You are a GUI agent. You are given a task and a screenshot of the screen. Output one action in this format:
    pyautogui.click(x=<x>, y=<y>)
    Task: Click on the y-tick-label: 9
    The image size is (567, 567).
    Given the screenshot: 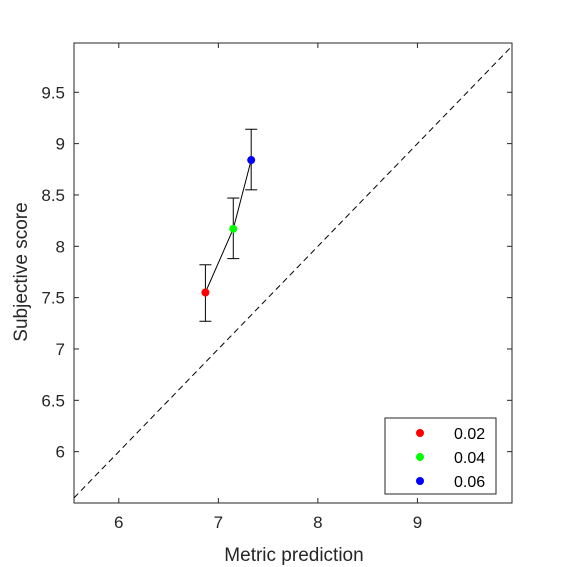 What is the action you would take?
    pyautogui.click(x=60, y=144)
    